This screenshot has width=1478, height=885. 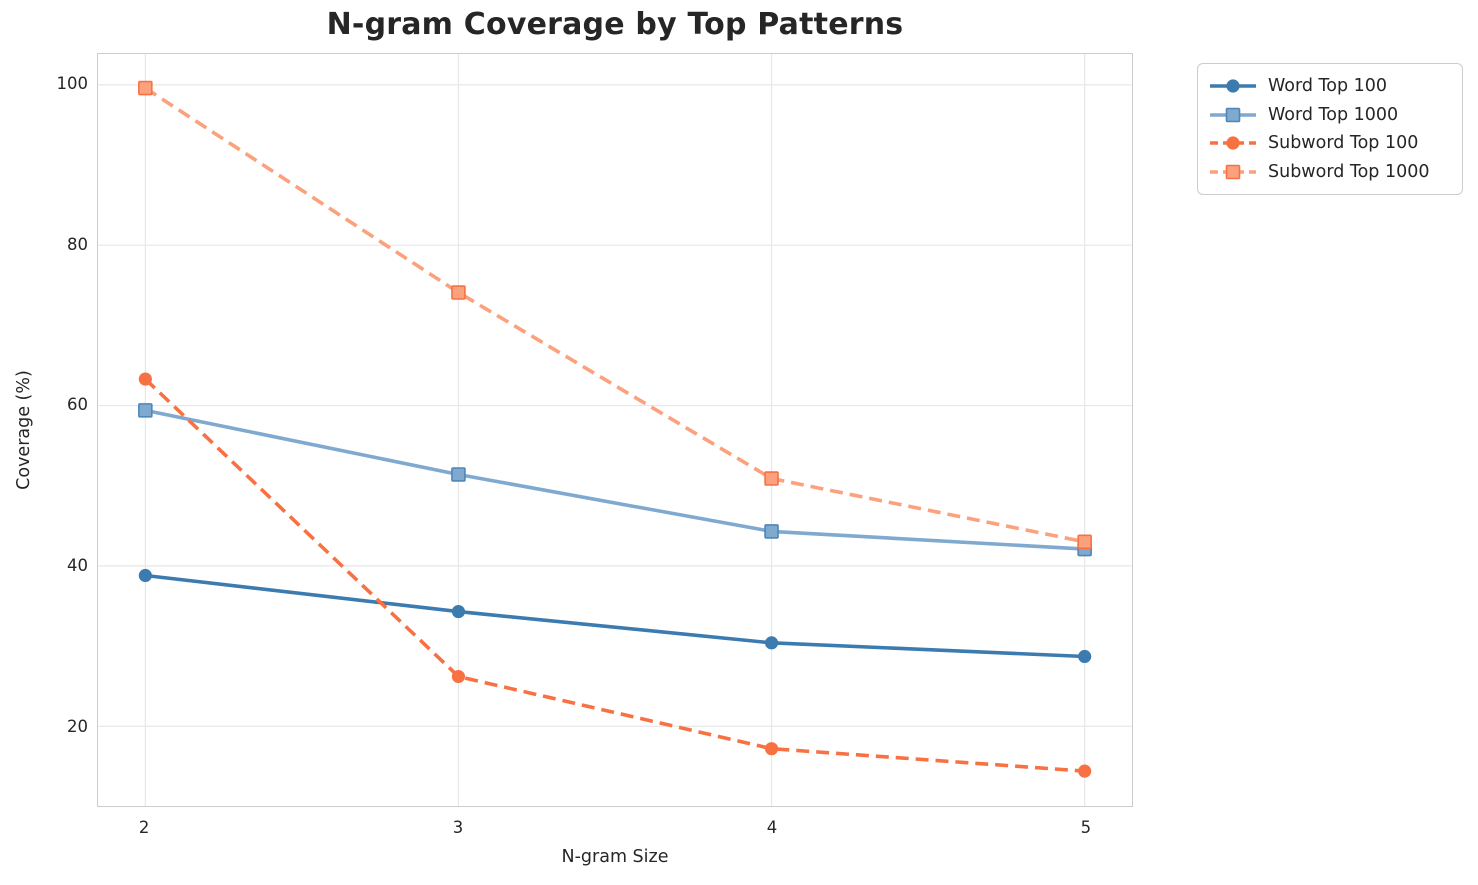 I want to click on legend-item-subword-top-100: Subword Top 100, so click(x=1330, y=143).